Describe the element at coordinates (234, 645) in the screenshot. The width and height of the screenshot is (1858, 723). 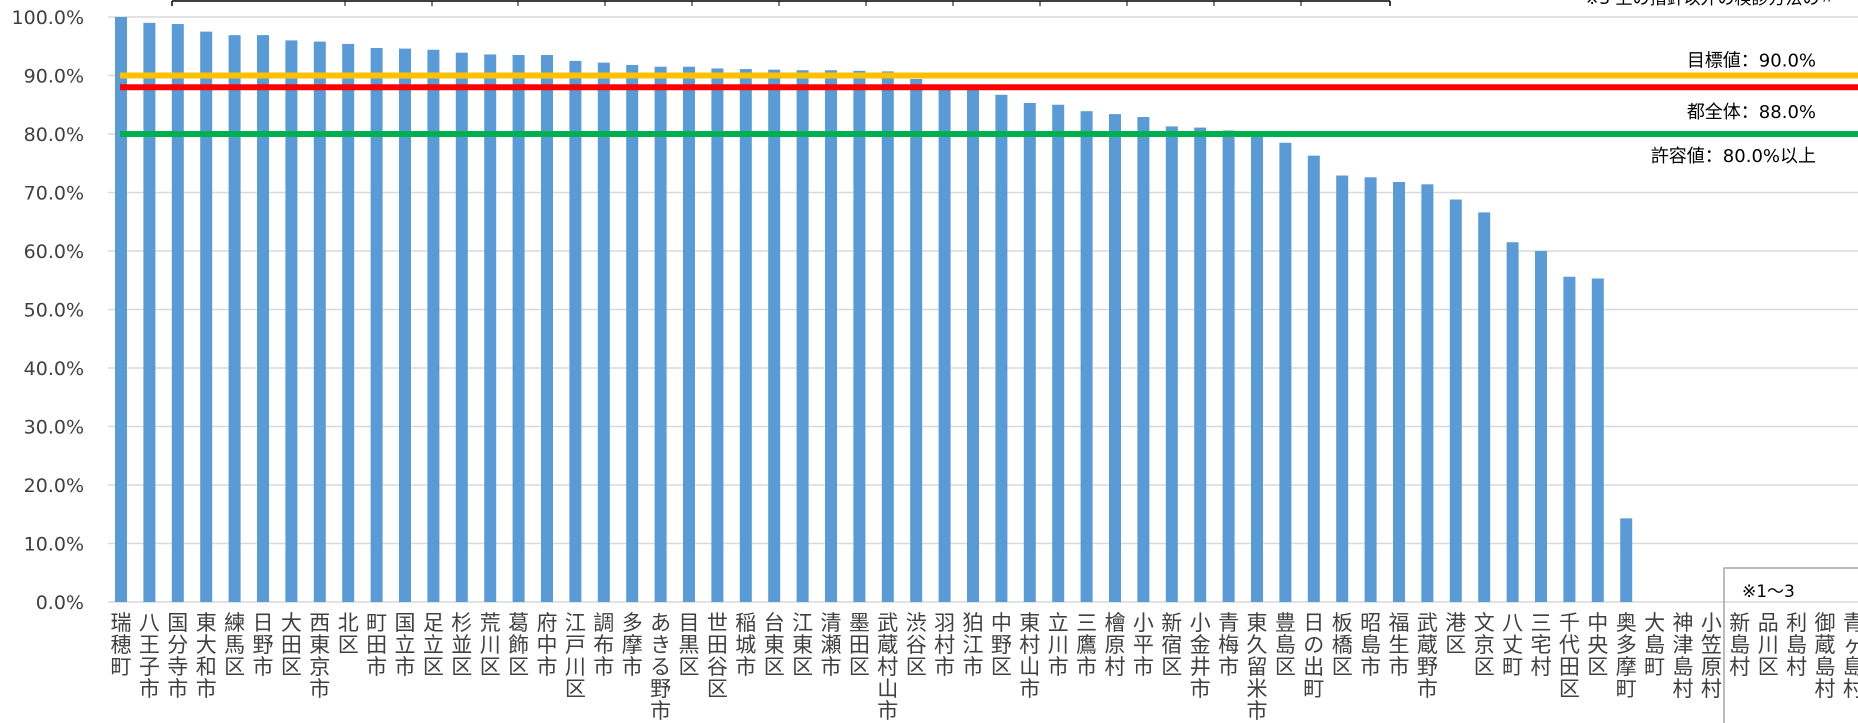
I see `category-label: 練馬区` at that location.